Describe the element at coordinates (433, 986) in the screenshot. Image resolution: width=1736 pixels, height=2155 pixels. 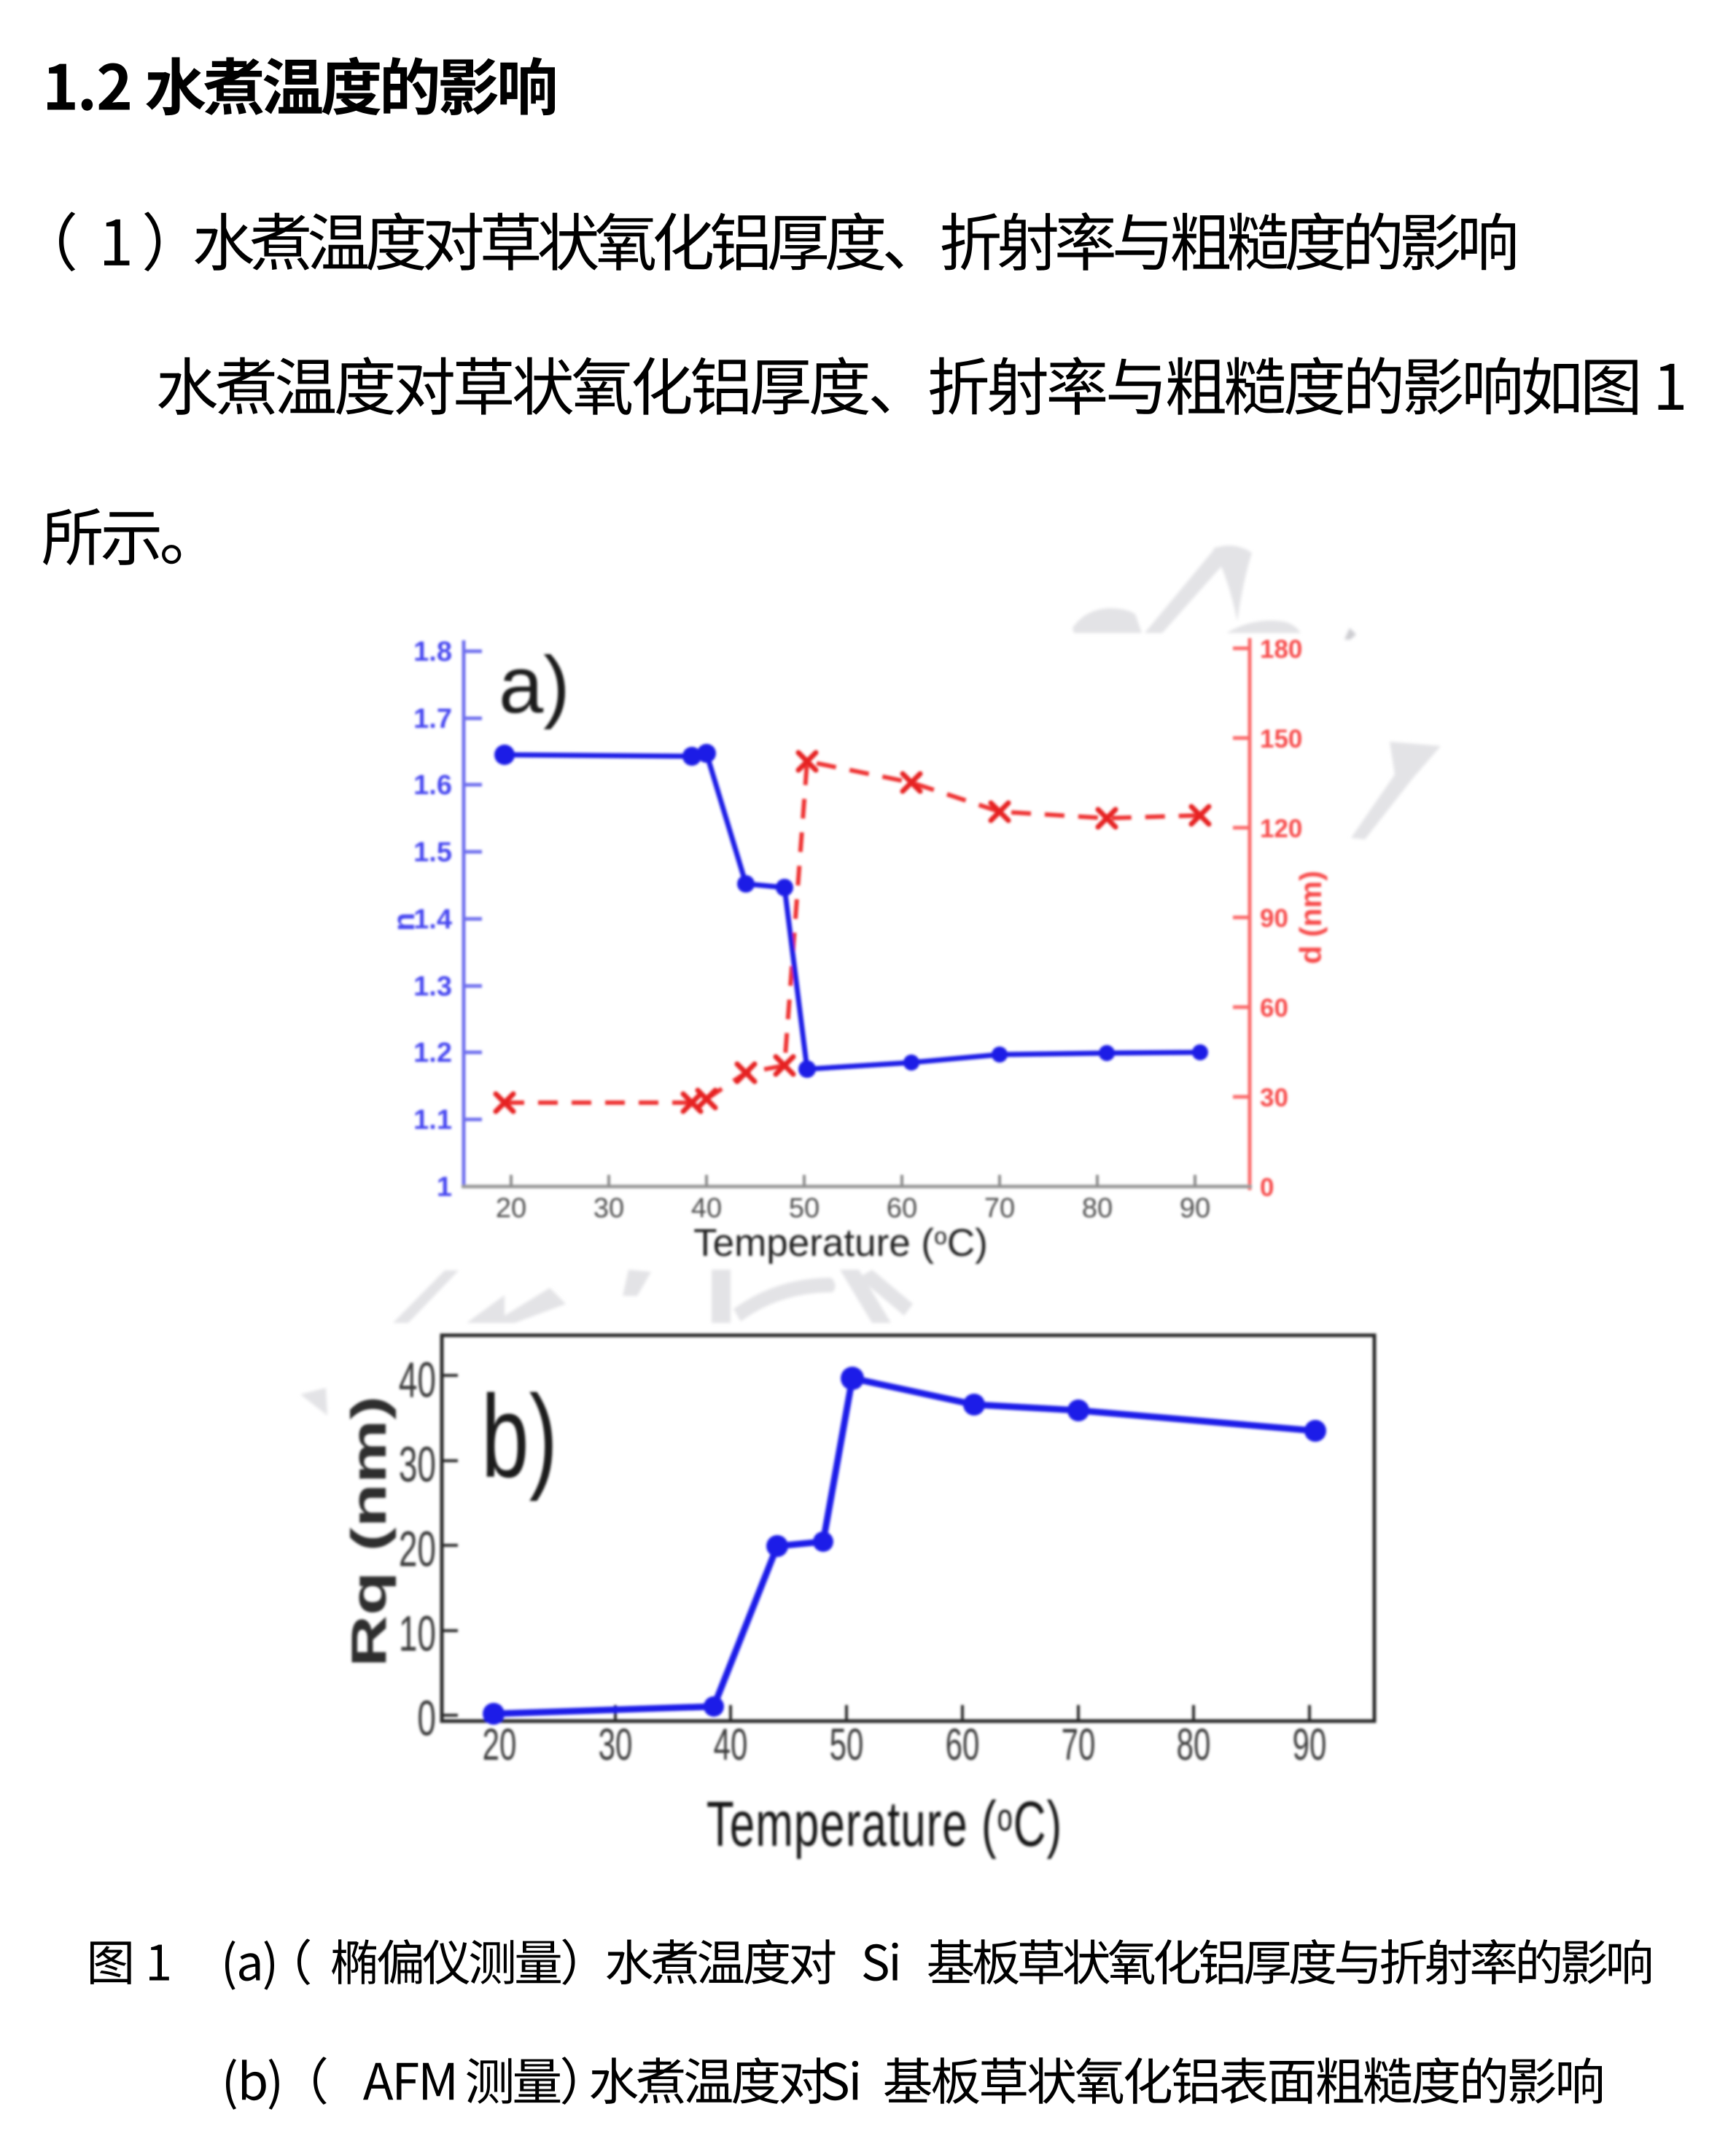
I see `svg-text: 1.3` at that location.